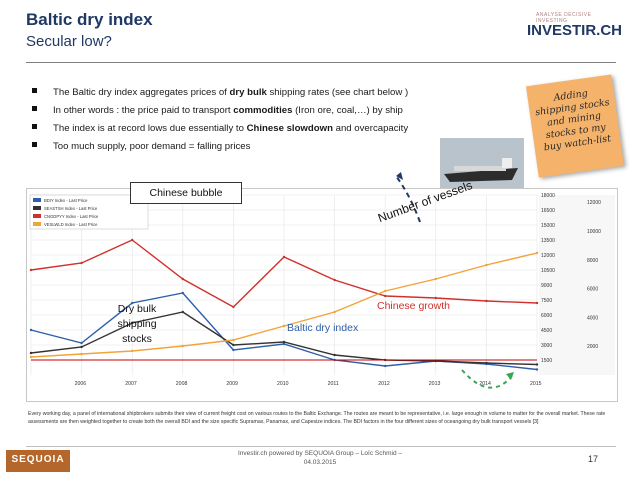  I want to click on logo-name: INVESTIR.CH, so click(574, 30).